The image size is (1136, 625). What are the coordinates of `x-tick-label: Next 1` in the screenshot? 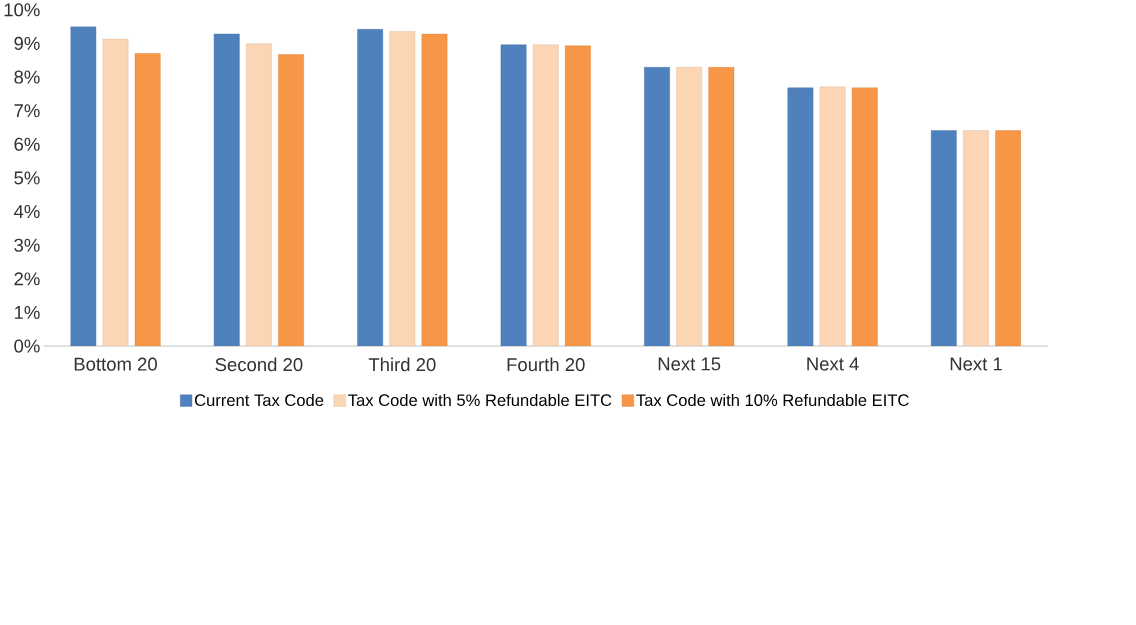 It's located at (976, 364).